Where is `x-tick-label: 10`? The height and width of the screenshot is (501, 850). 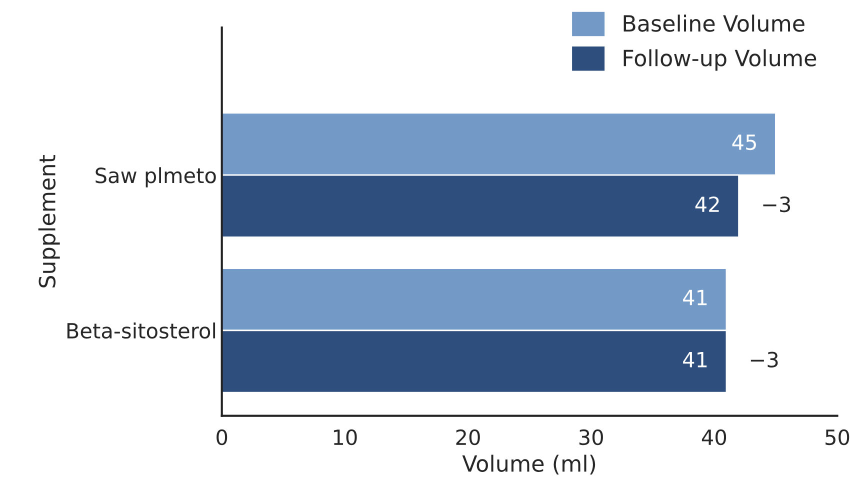
x-tick-label: 10 is located at coordinates (345, 437).